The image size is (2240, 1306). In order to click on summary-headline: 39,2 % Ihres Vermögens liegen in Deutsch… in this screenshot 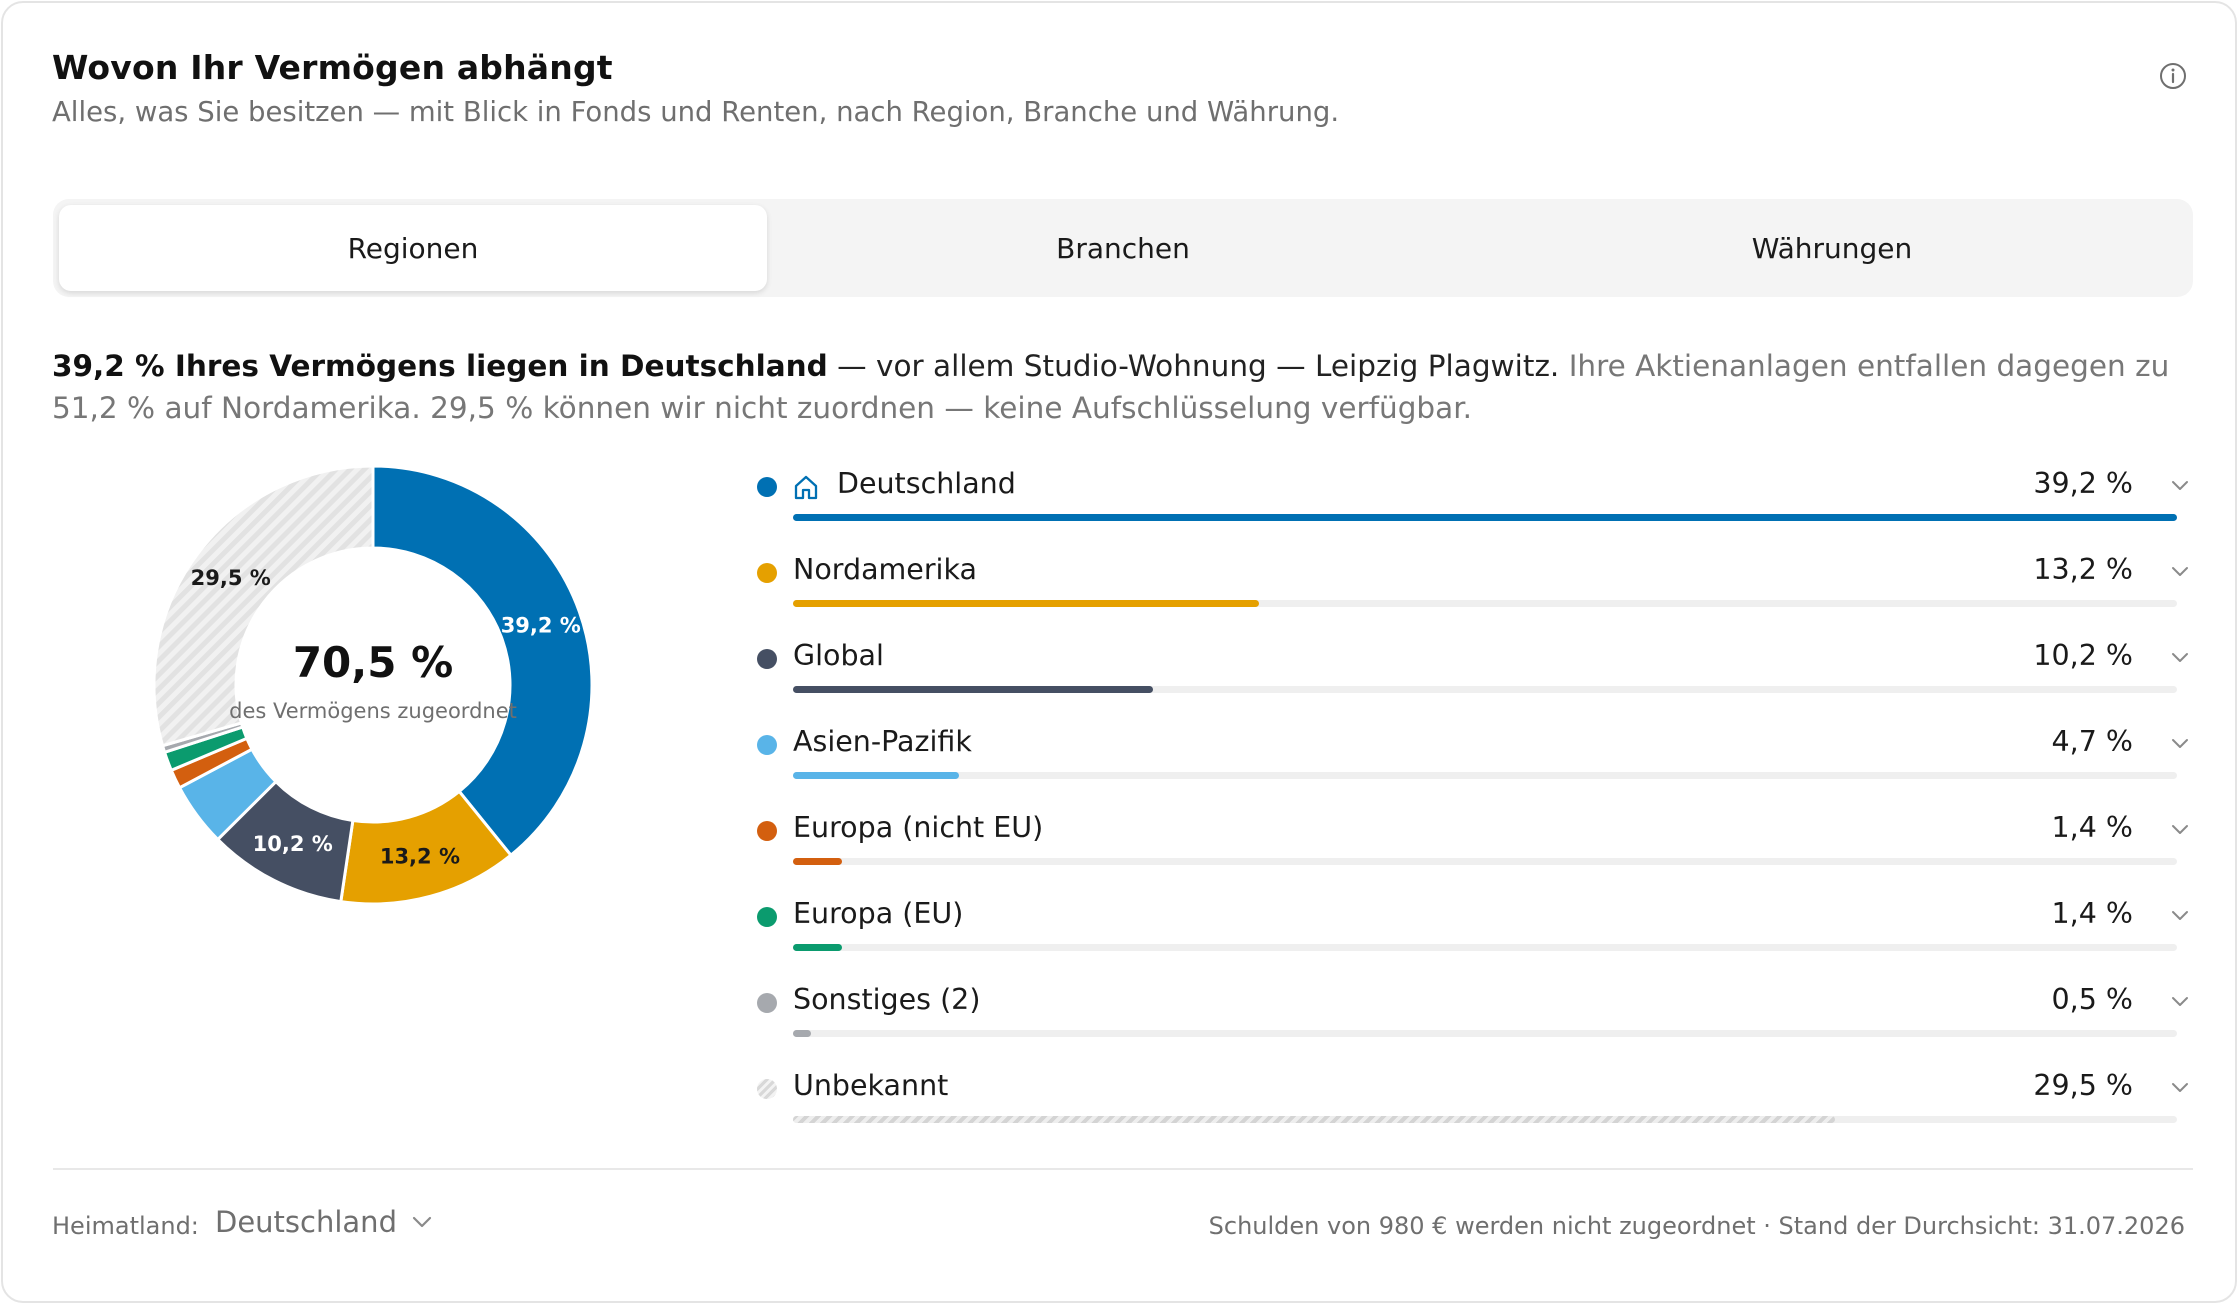, I will do `click(440, 366)`.